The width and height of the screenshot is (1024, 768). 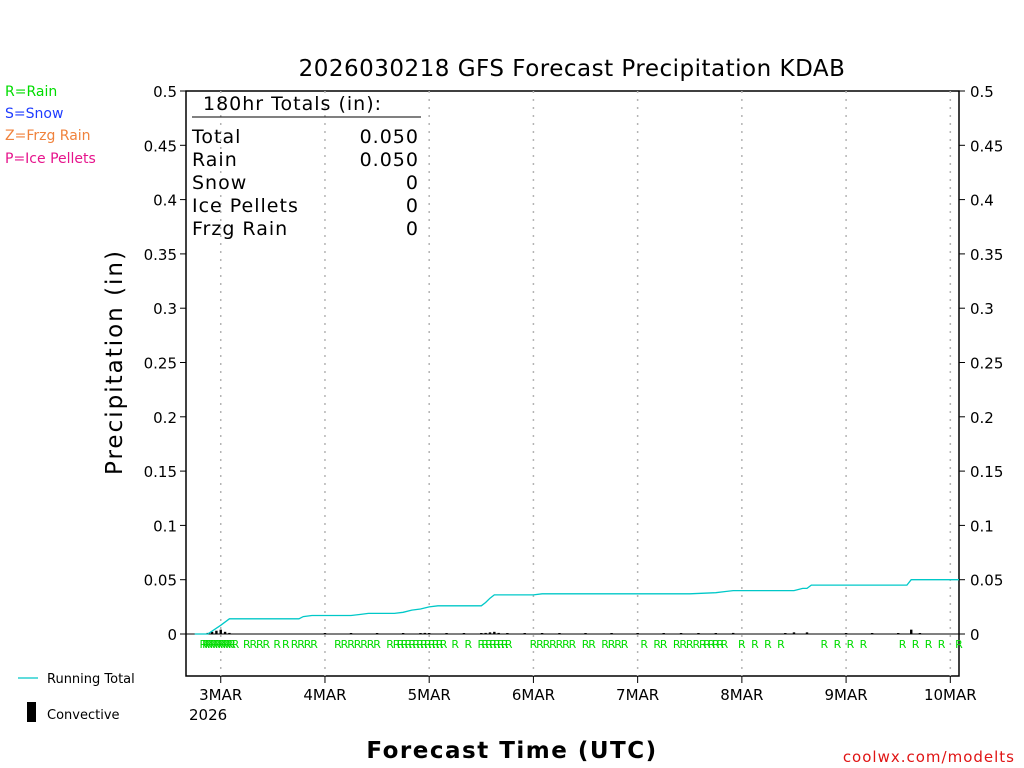 I want to click on running-total-series, so click(x=576, y=607).